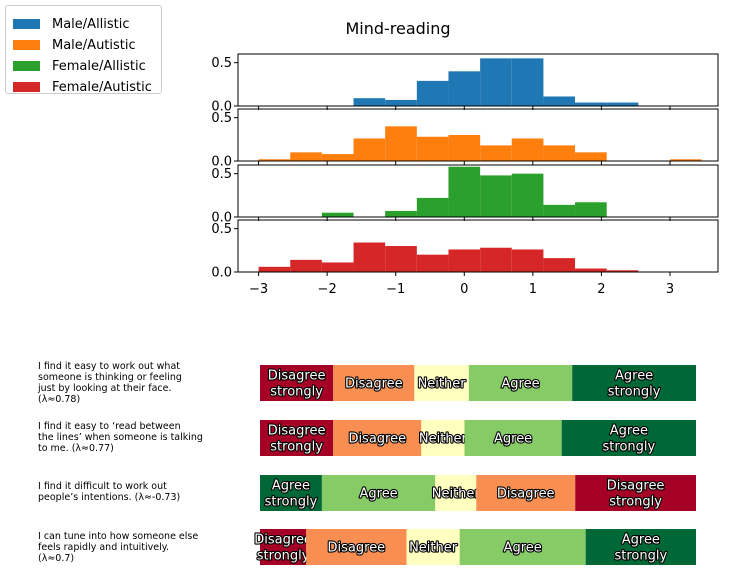 This screenshot has width=736, height=579. I want to click on legend-entry-female-autistic: Female/Autistic, so click(82, 87).